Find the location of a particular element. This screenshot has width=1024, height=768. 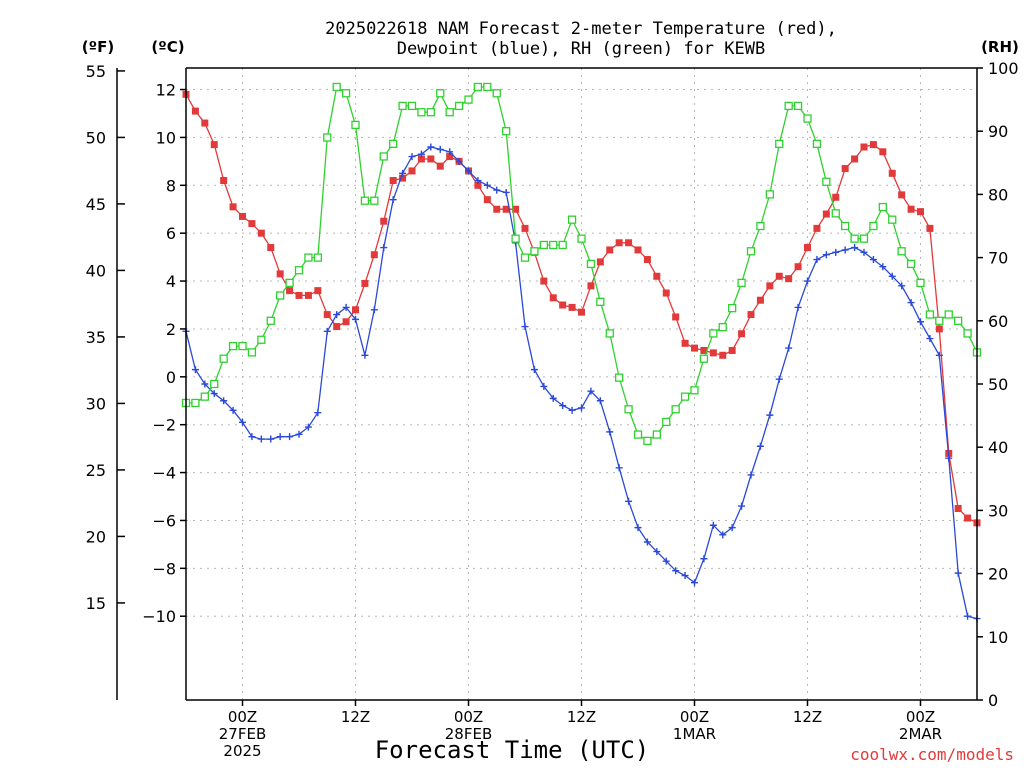

celsius-tick-label: −10 is located at coordinates (159, 616).